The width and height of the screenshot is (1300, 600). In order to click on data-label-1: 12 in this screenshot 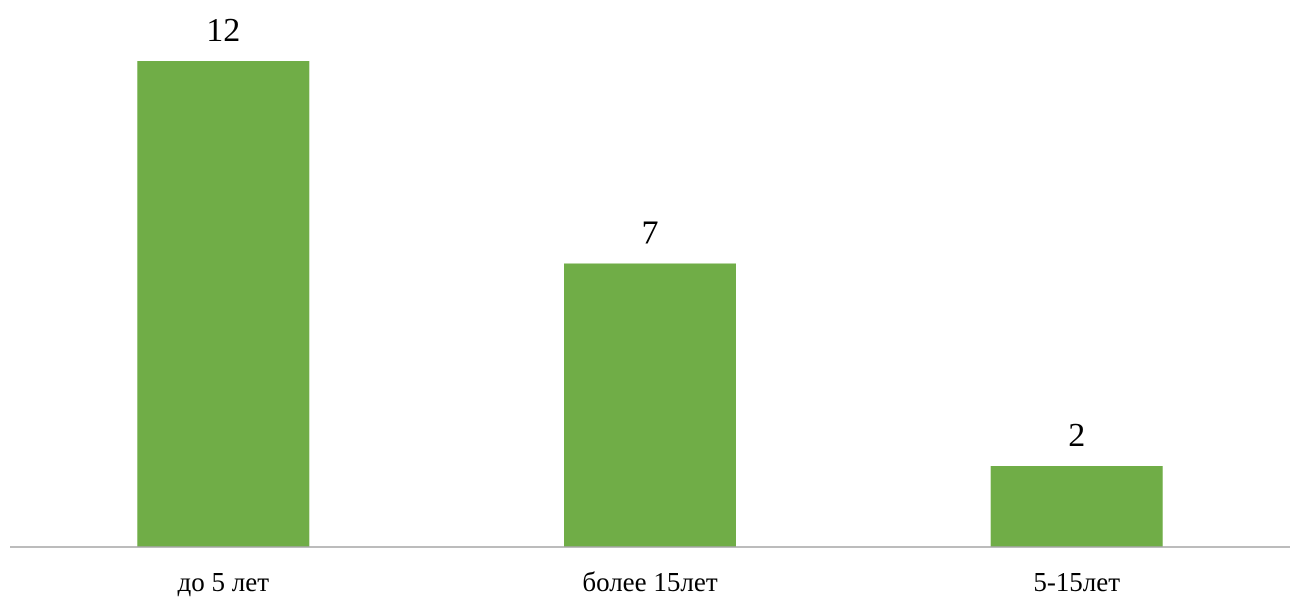, I will do `click(223, 30)`.